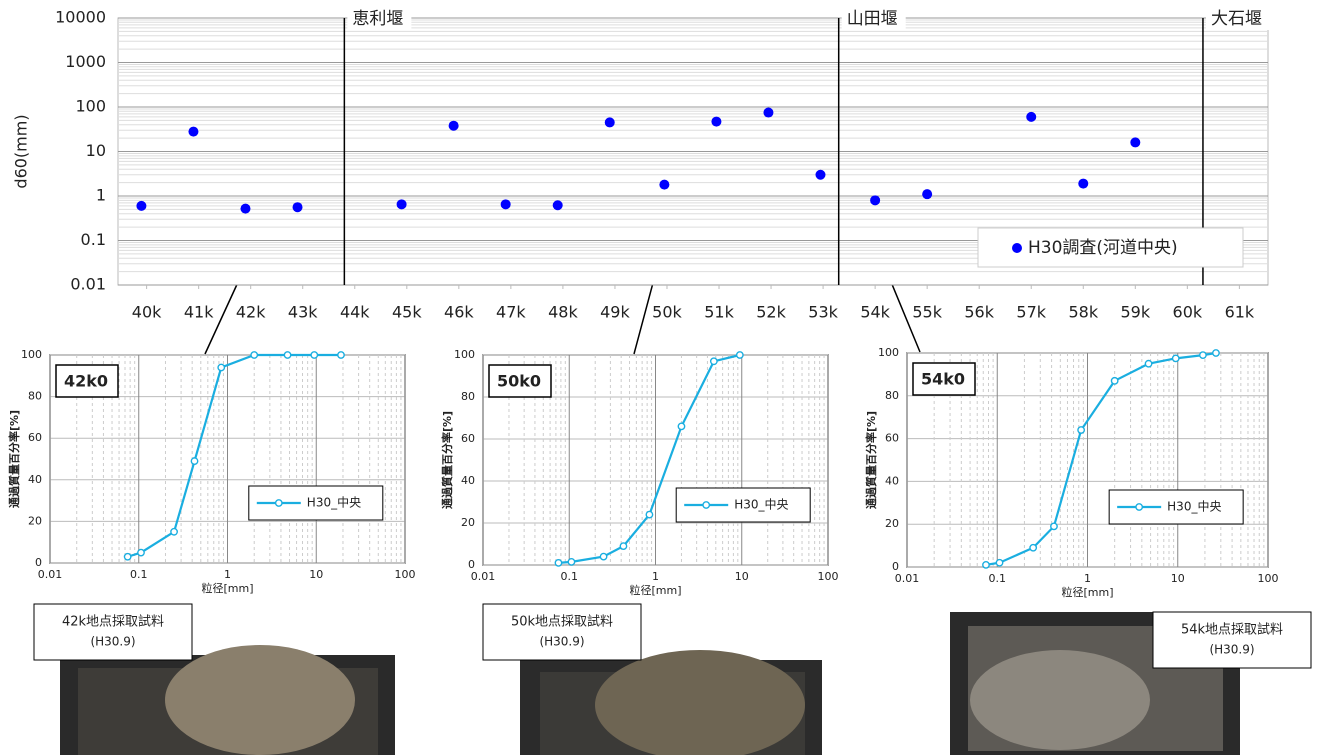 The height and width of the screenshot is (755, 1327). Describe the element at coordinates (483, 576) in the screenshot. I see `x-tick-label: 0.01` at that location.